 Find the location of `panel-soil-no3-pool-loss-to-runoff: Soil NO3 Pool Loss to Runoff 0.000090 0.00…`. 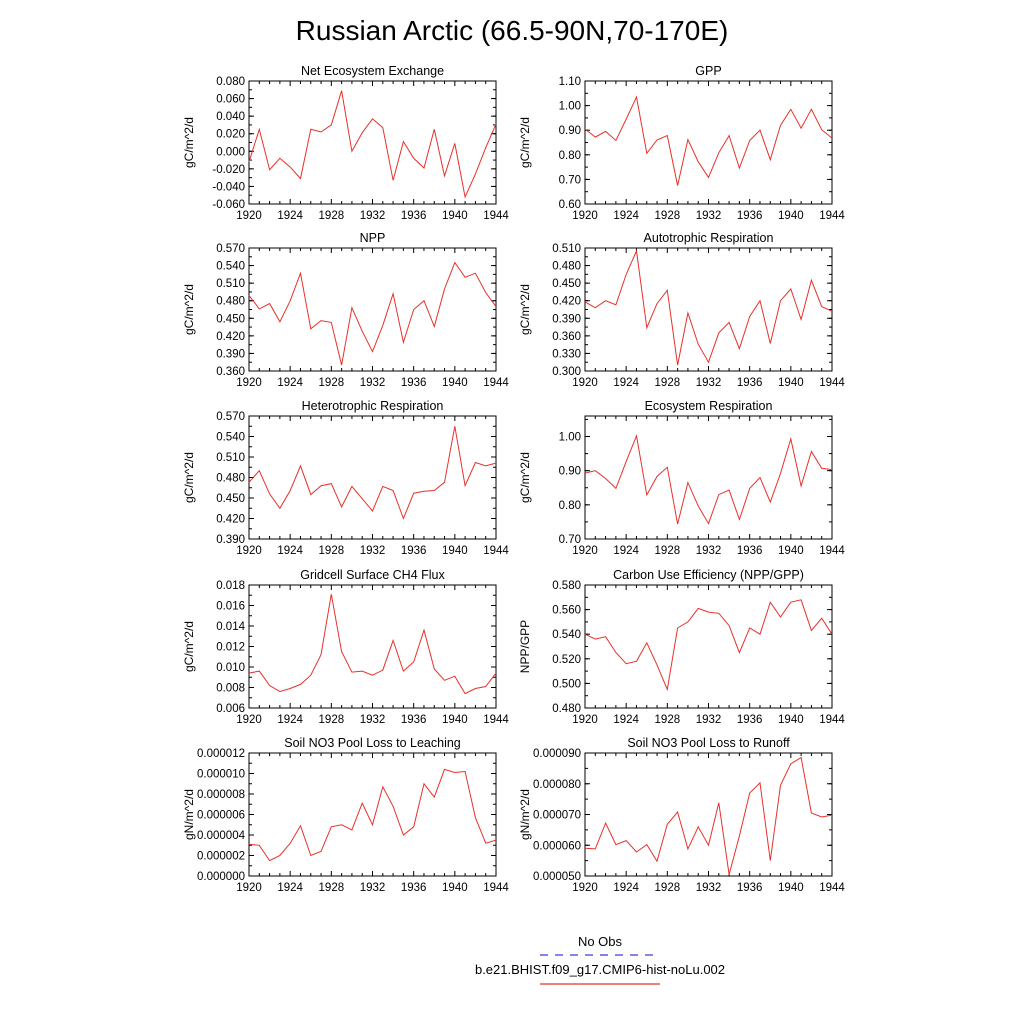

panel-soil-no3-pool-loss-to-runoff: Soil NO3 Pool Loss to Runoff 0.000090 0.00… is located at coordinates (681, 815).